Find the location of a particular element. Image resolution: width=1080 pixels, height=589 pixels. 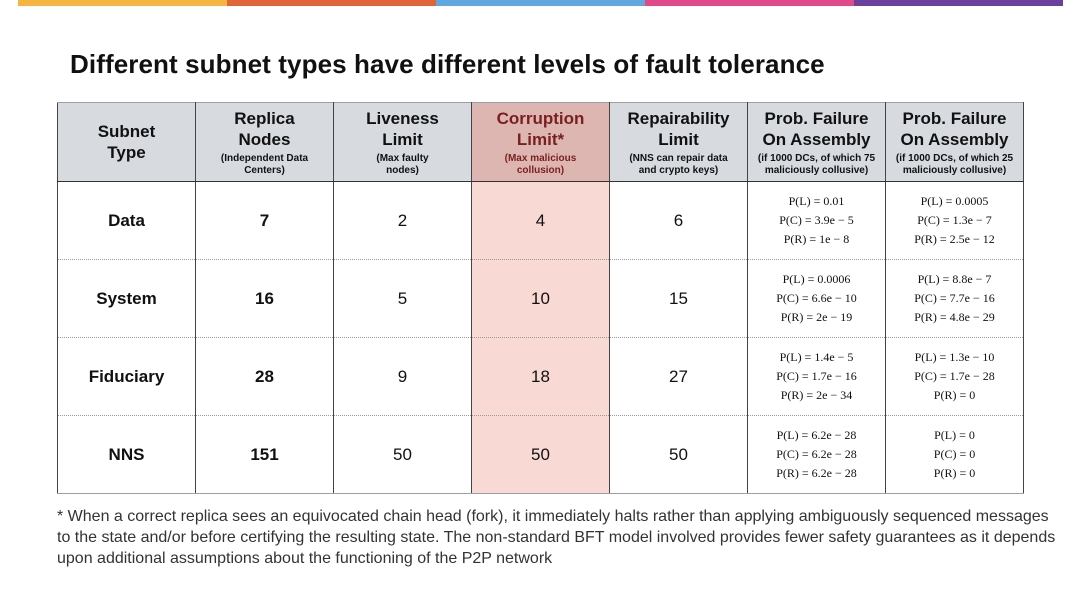

prob-repair: P(R) = 2e − 34 is located at coordinates (816, 395).